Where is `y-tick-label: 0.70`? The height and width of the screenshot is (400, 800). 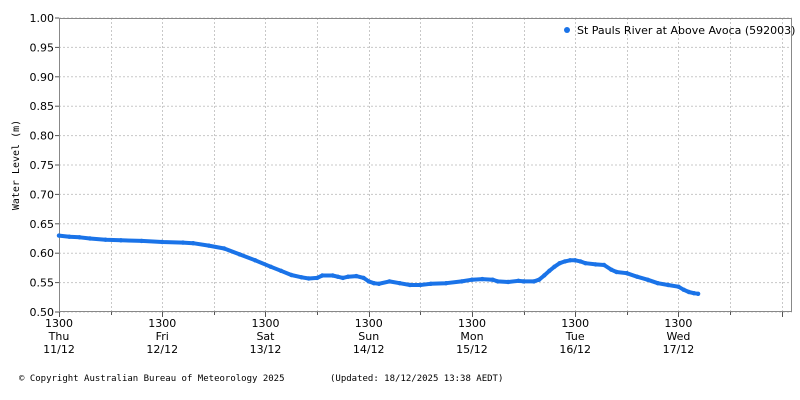
y-tick-label: 0.70 is located at coordinates (42, 194).